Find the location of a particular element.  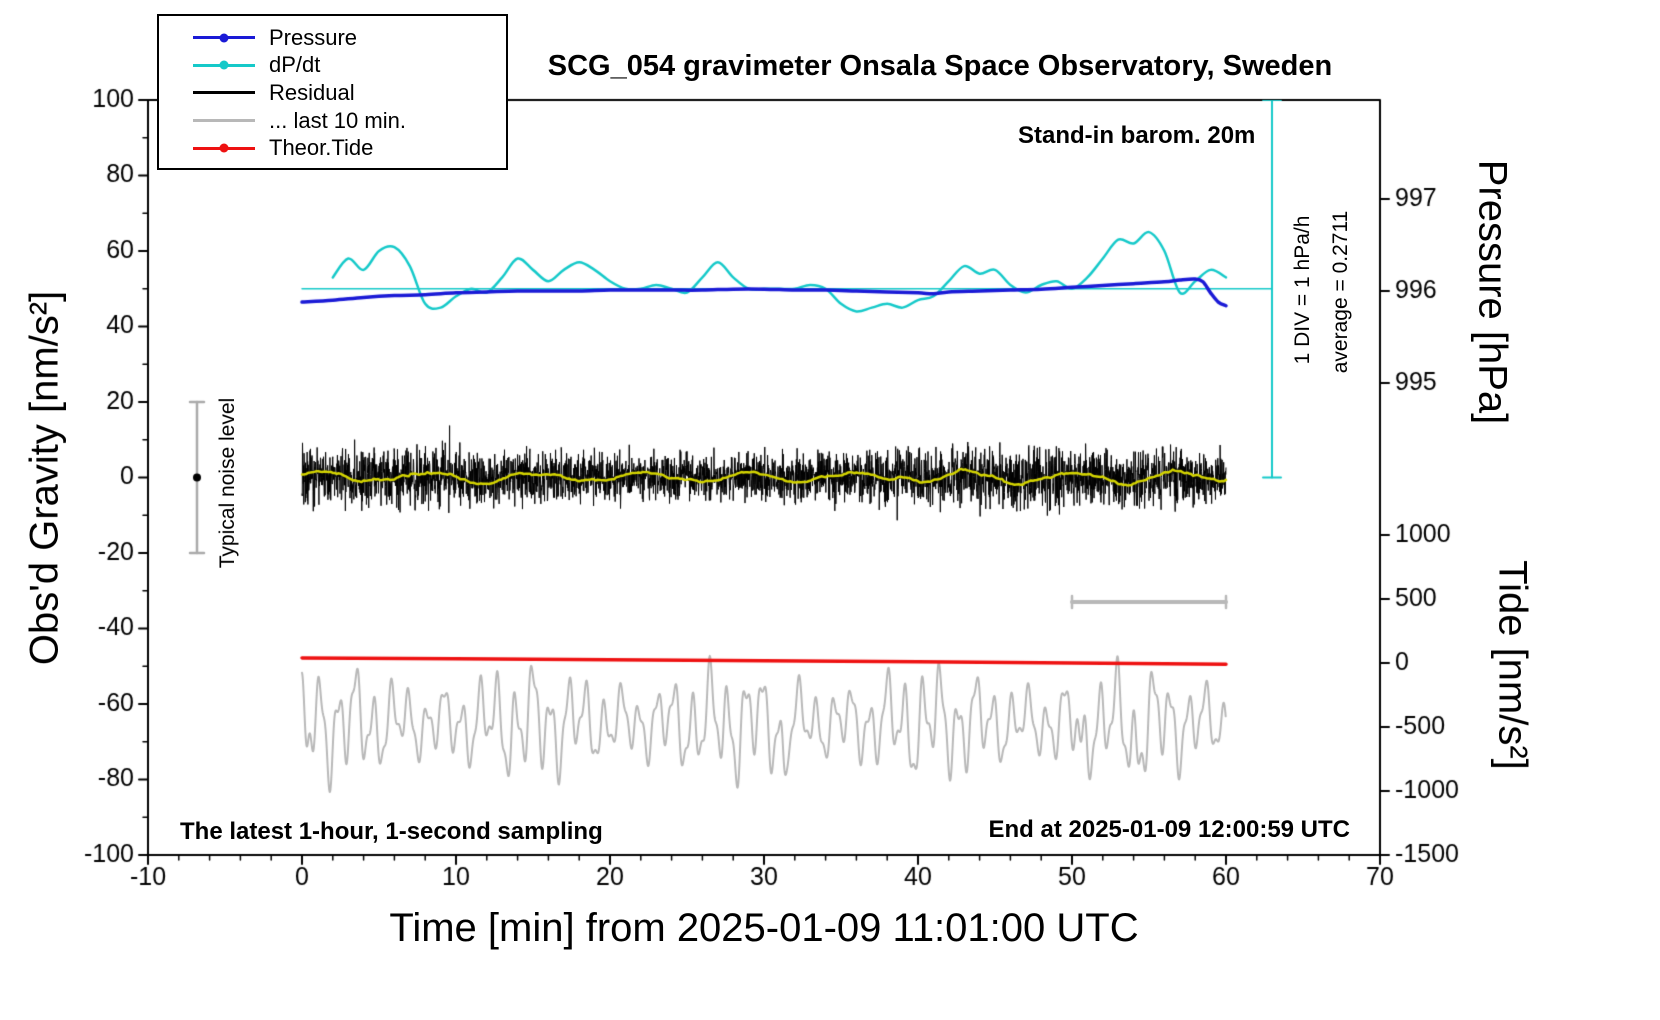

legend-label-pressure: Pressure is located at coordinates (313, 37).